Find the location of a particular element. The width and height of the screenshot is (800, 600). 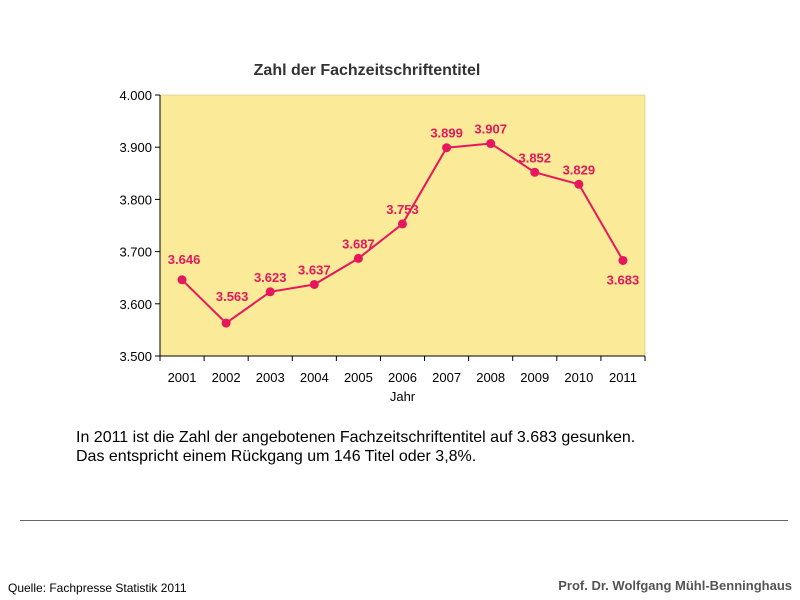

x-axis-title: Jahr is located at coordinates (403, 396).